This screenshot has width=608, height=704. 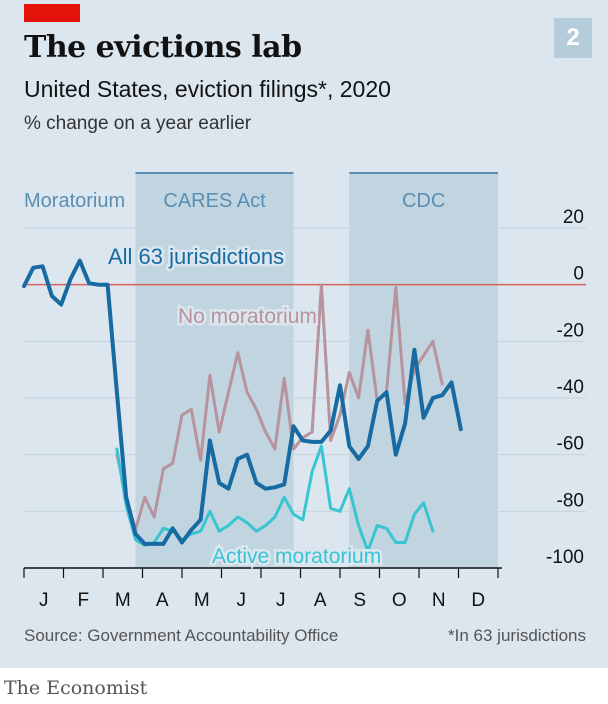 I want to click on footnote: *In 63 jurisdictions, so click(x=517, y=635).